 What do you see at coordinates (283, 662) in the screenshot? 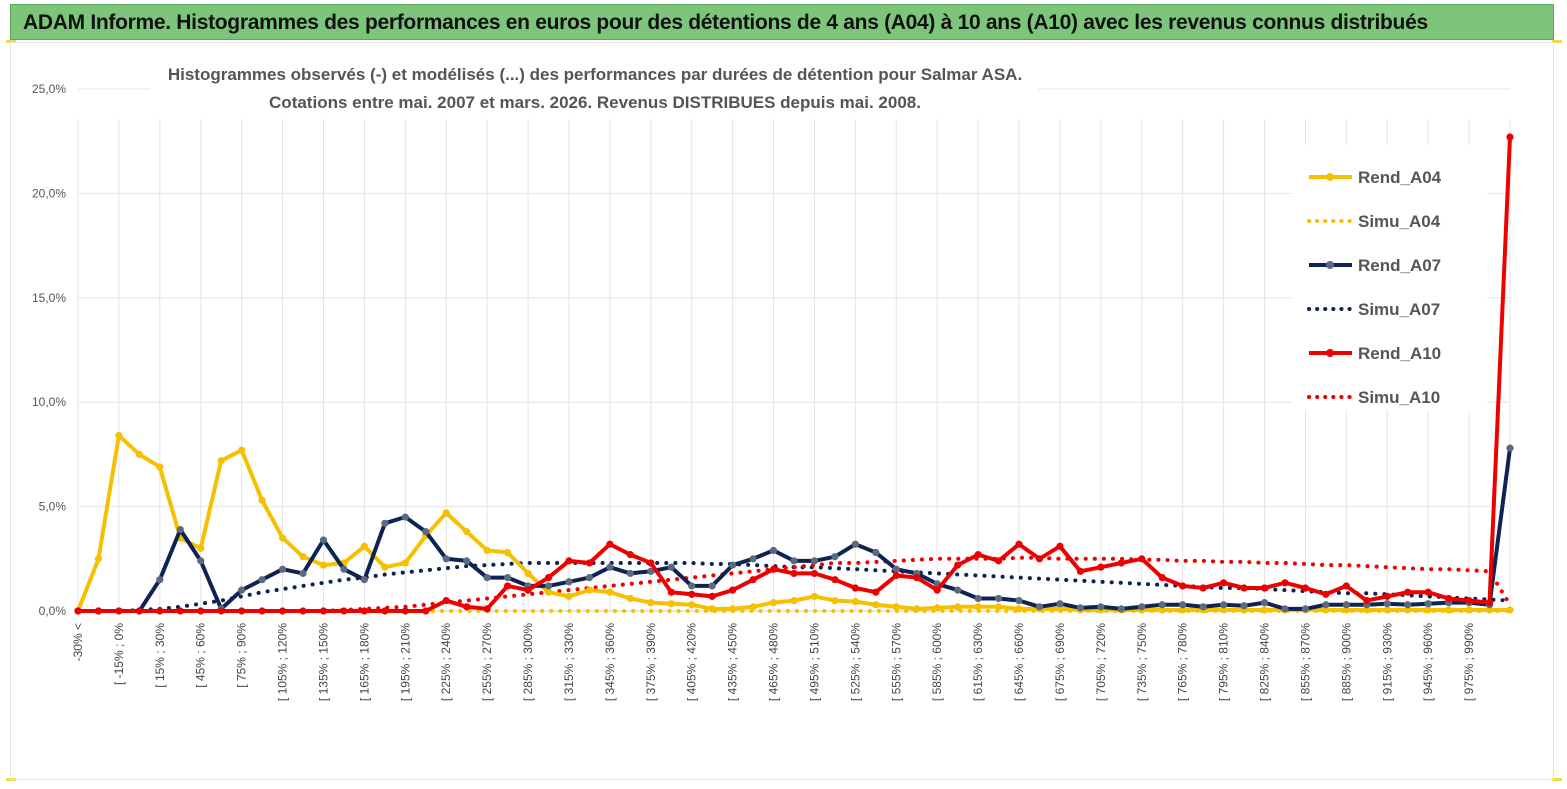
I see `x-tick-label: [ 105% ; 120%` at bounding box center [283, 662].